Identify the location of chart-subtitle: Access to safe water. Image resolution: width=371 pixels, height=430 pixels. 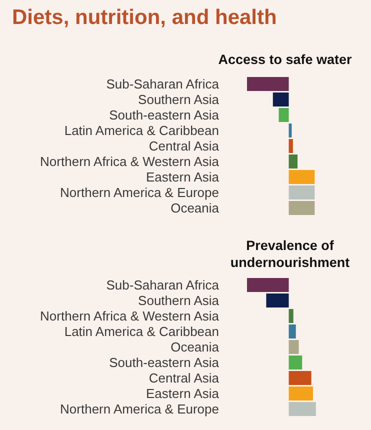
(285, 59).